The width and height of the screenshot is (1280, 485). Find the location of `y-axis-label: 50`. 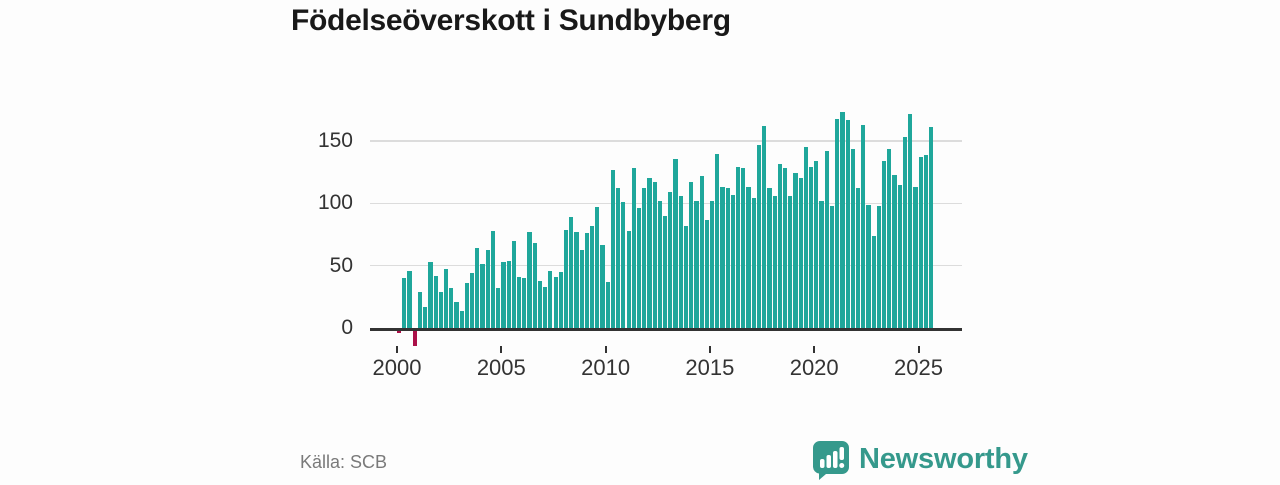

y-axis-label: 50 is located at coordinates (341, 265).